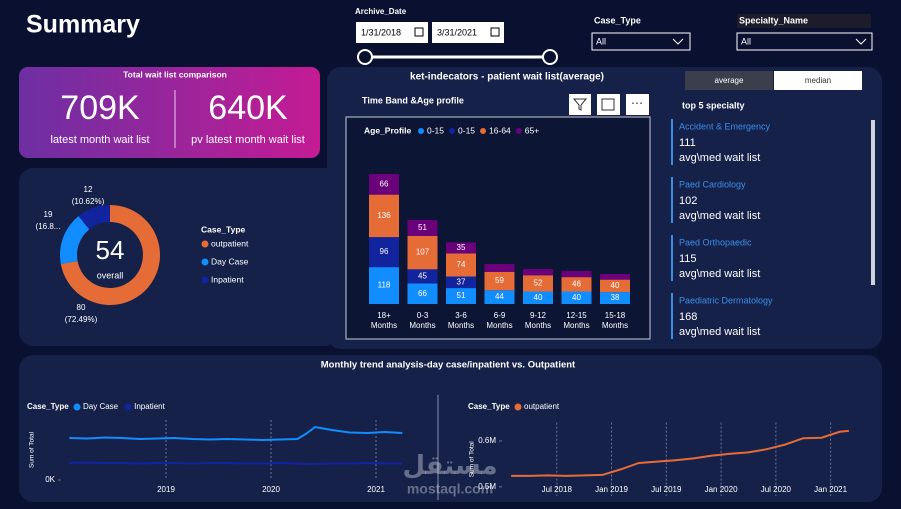 Image resolution: width=901 pixels, height=509 pixels. I want to click on specialty-name: Paed Orthopaedic, so click(715, 242).